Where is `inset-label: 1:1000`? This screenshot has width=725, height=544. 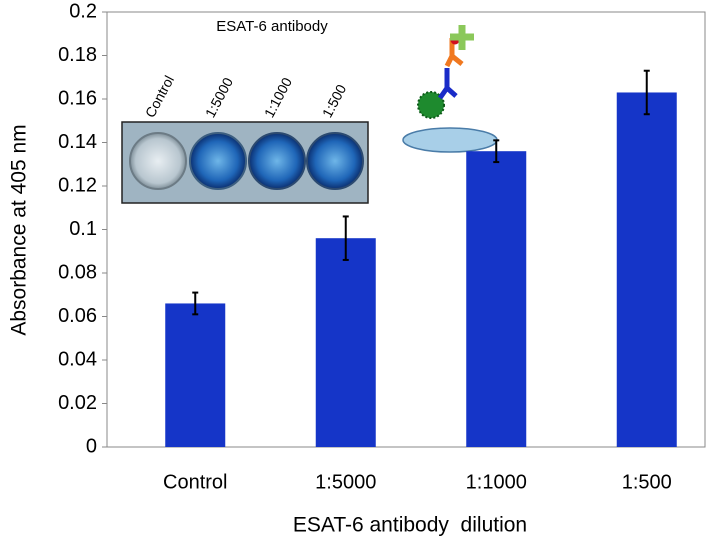 inset-label: 1:1000 is located at coordinates (278, 98).